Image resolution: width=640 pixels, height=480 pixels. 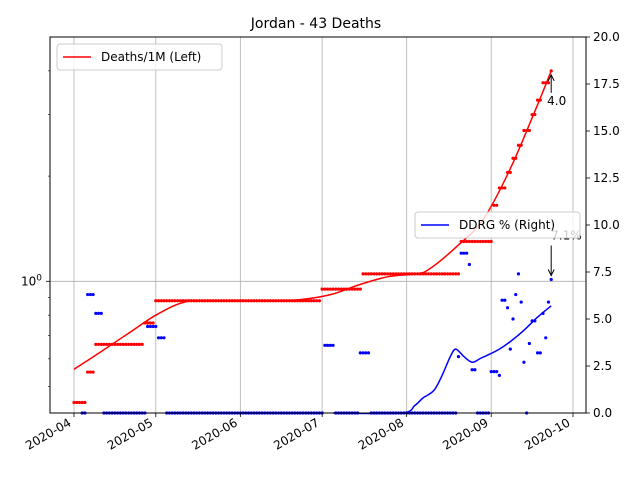 I want to click on legend-deaths-label: Deaths/1M (Left), so click(x=151, y=57).